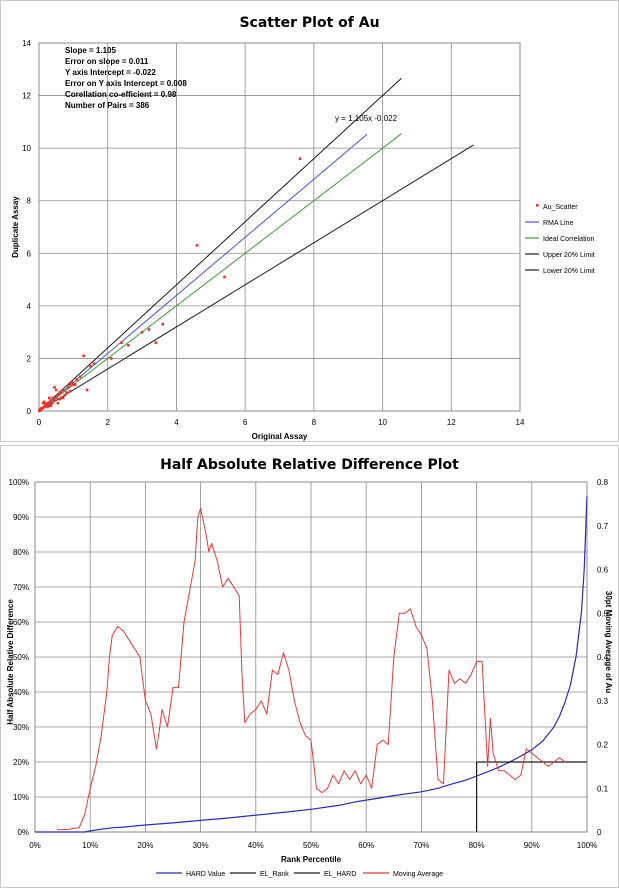 Image resolution: width=619 pixels, height=892 pixels. Describe the element at coordinates (603, 613) in the screenshot. I see `y2-tick-label: 0.5` at that location.